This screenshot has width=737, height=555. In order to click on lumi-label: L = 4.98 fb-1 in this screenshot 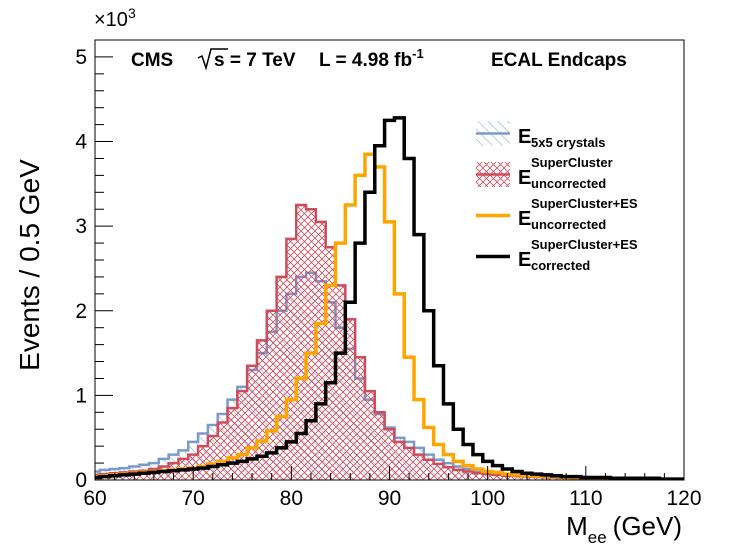, I will do `click(371, 58)`.